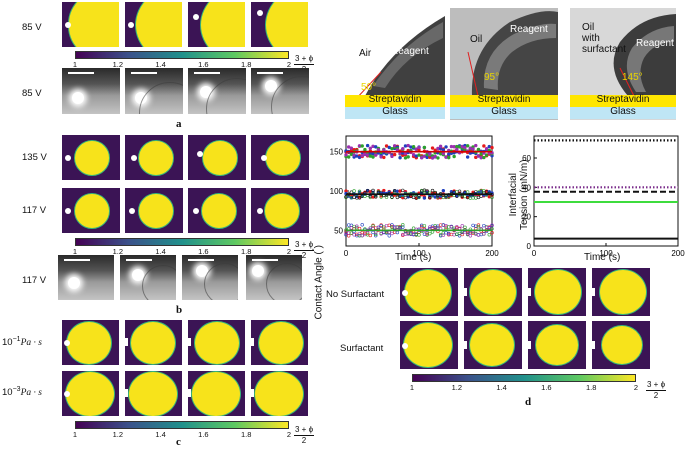  I want to click on y-tick-label: 60, so click(526, 158).